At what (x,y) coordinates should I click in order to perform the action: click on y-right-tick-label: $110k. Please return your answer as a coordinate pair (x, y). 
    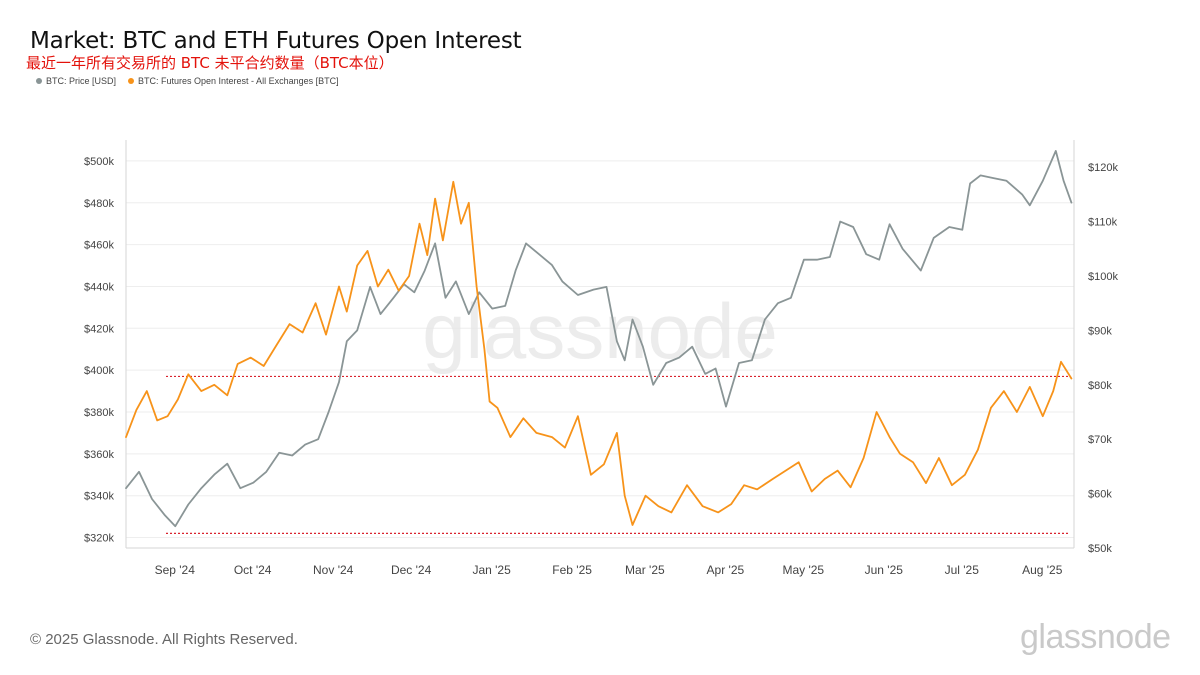
    Looking at the image, I should click on (1103, 223).